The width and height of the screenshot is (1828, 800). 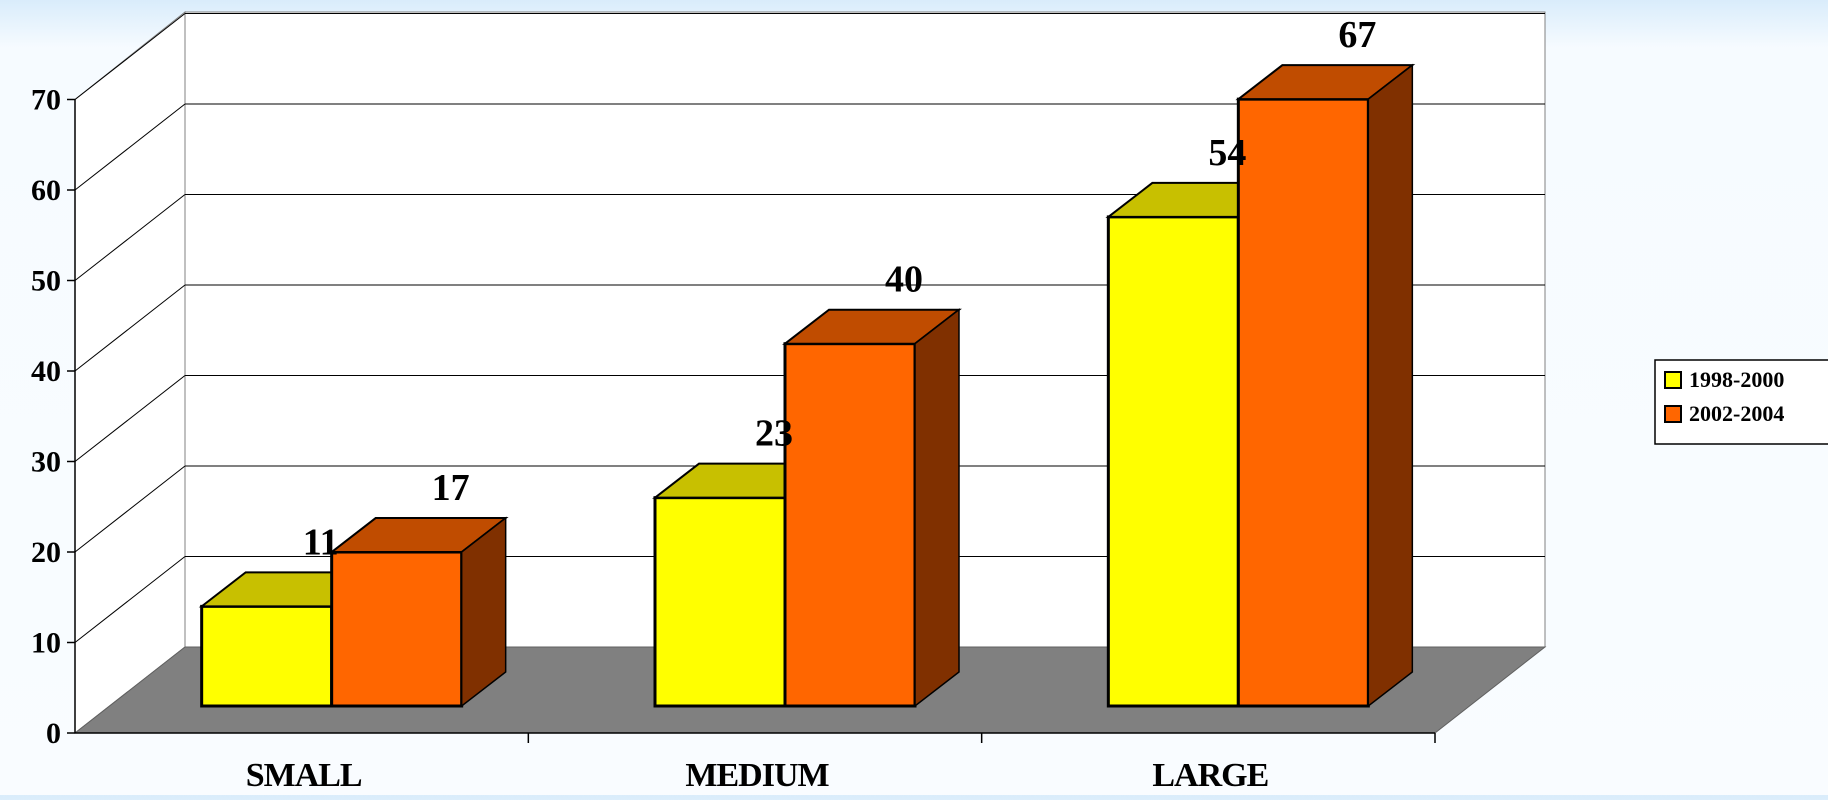 I want to click on y-tick-label: 0, so click(x=53, y=733).